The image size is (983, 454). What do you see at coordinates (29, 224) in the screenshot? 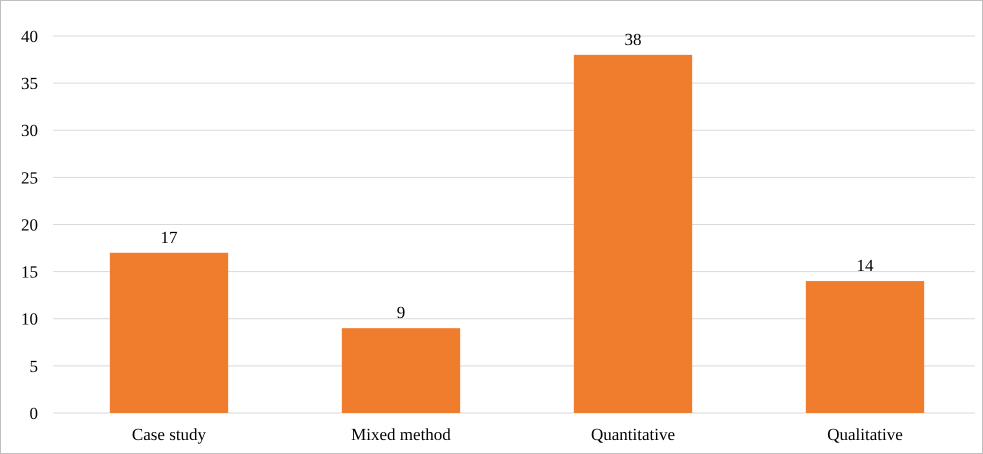
I see `y-tick-label: 20` at bounding box center [29, 224].